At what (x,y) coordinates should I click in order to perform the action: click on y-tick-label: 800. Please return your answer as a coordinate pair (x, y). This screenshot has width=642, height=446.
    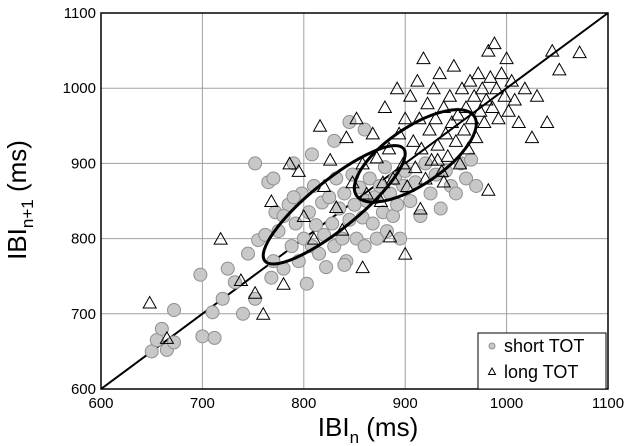
    Looking at the image, I should click on (83, 239).